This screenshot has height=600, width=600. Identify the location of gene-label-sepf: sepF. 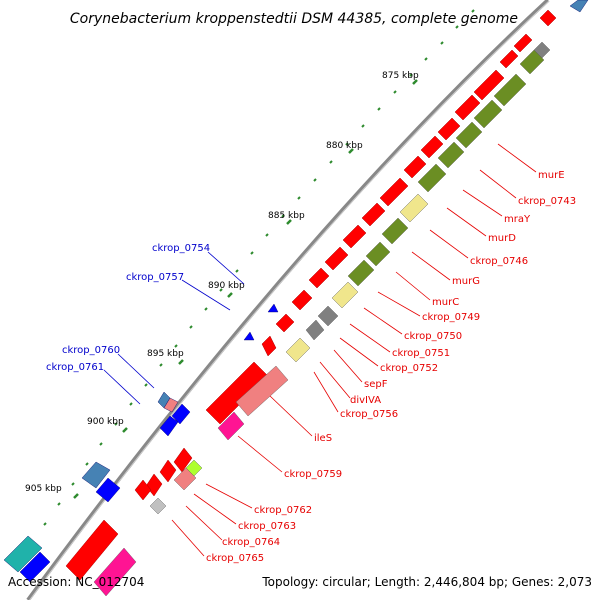
(376, 384).